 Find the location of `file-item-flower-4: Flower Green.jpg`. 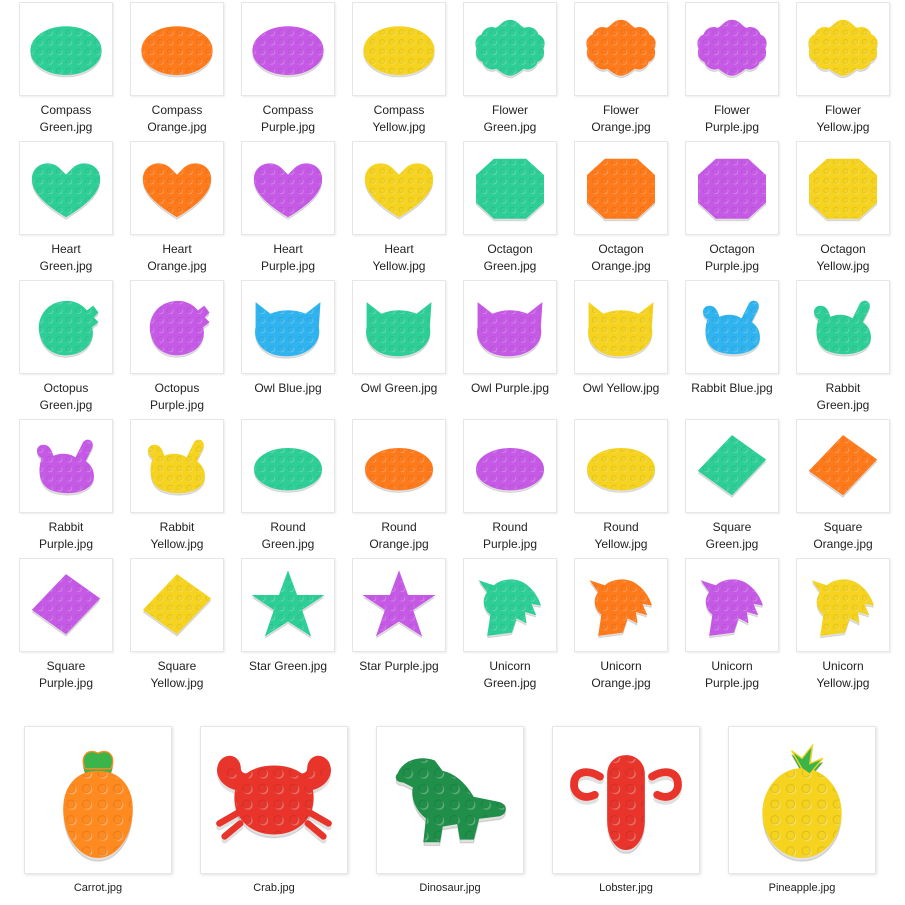

file-item-flower-4: Flower Green.jpg is located at coordinates (510, 68).